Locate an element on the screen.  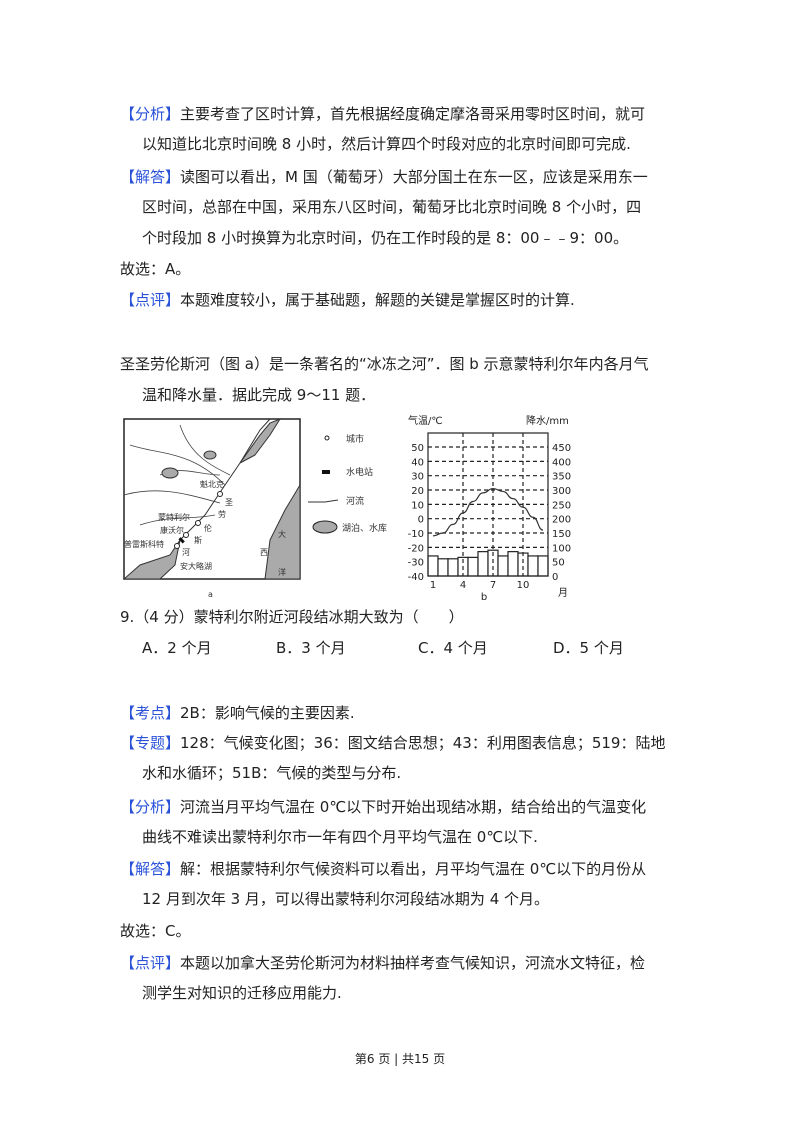
y-right-tick: 400 is located at coordinates (561, 462).